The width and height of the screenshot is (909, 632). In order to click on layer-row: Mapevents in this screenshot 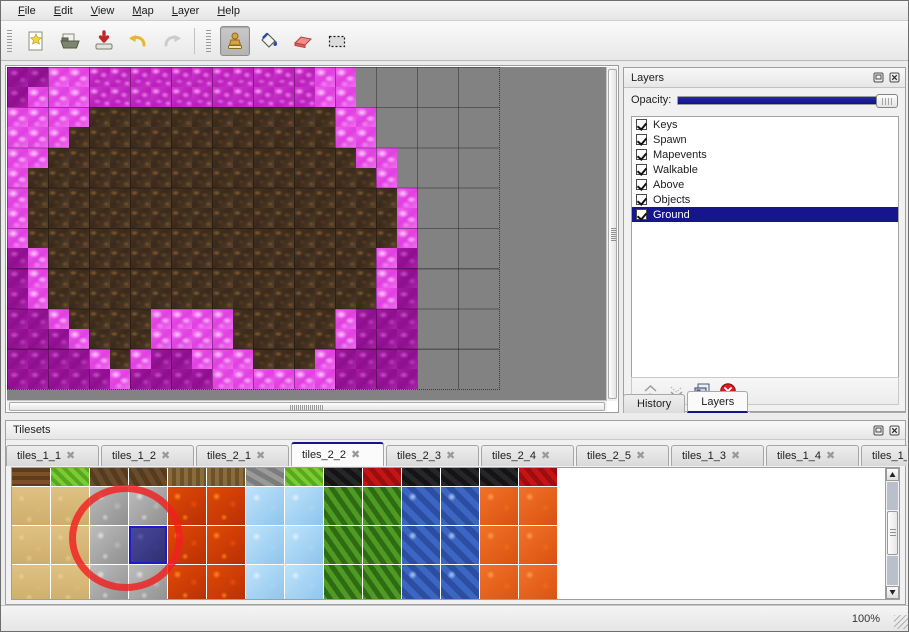, I will do `click(765, 154)`.